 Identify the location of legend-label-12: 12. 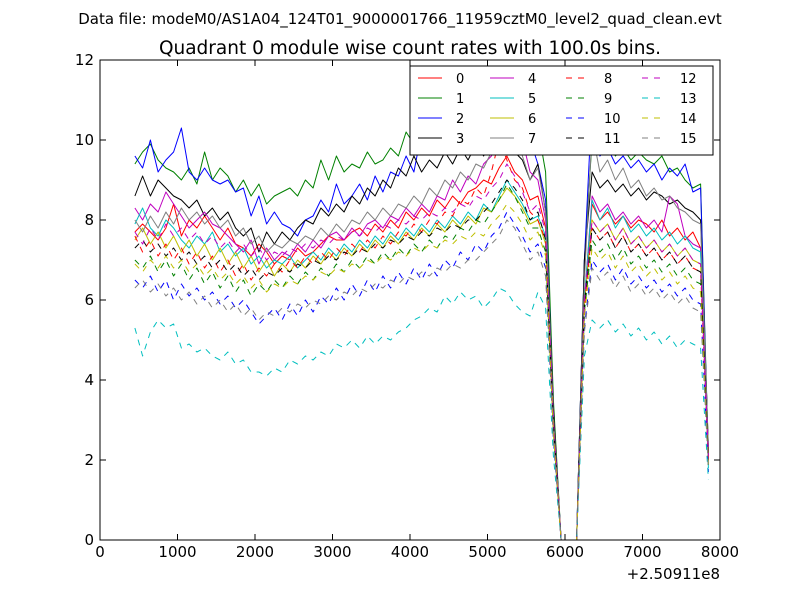
(688, 79).